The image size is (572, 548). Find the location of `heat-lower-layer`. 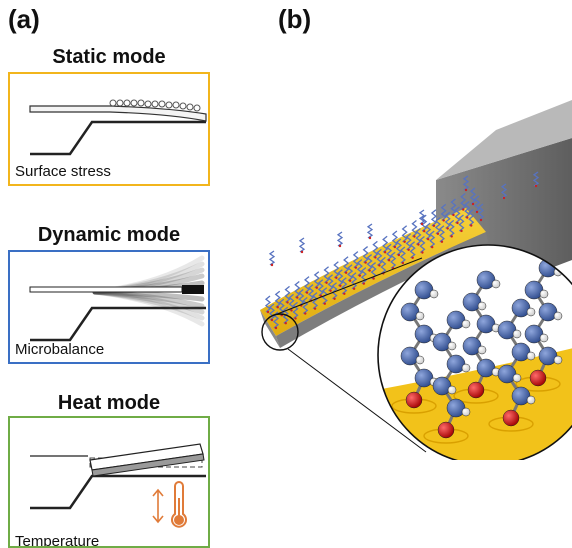

heat-lower-layer is located at coordinates (148, 465).